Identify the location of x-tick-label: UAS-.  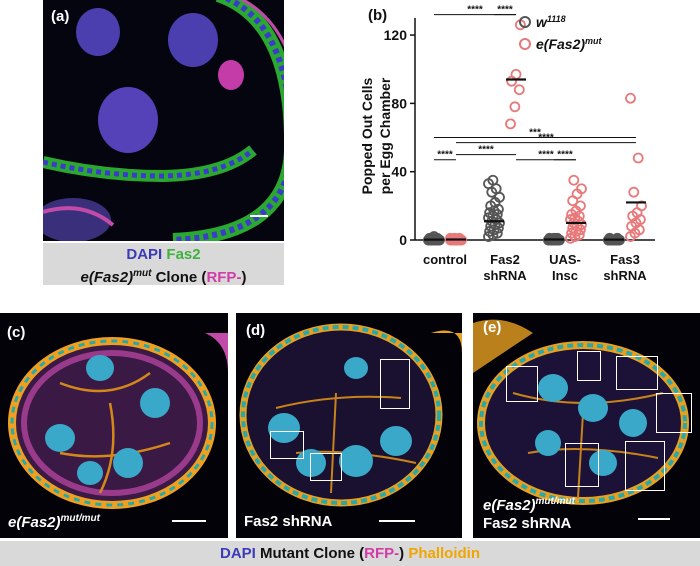
(565, 259).